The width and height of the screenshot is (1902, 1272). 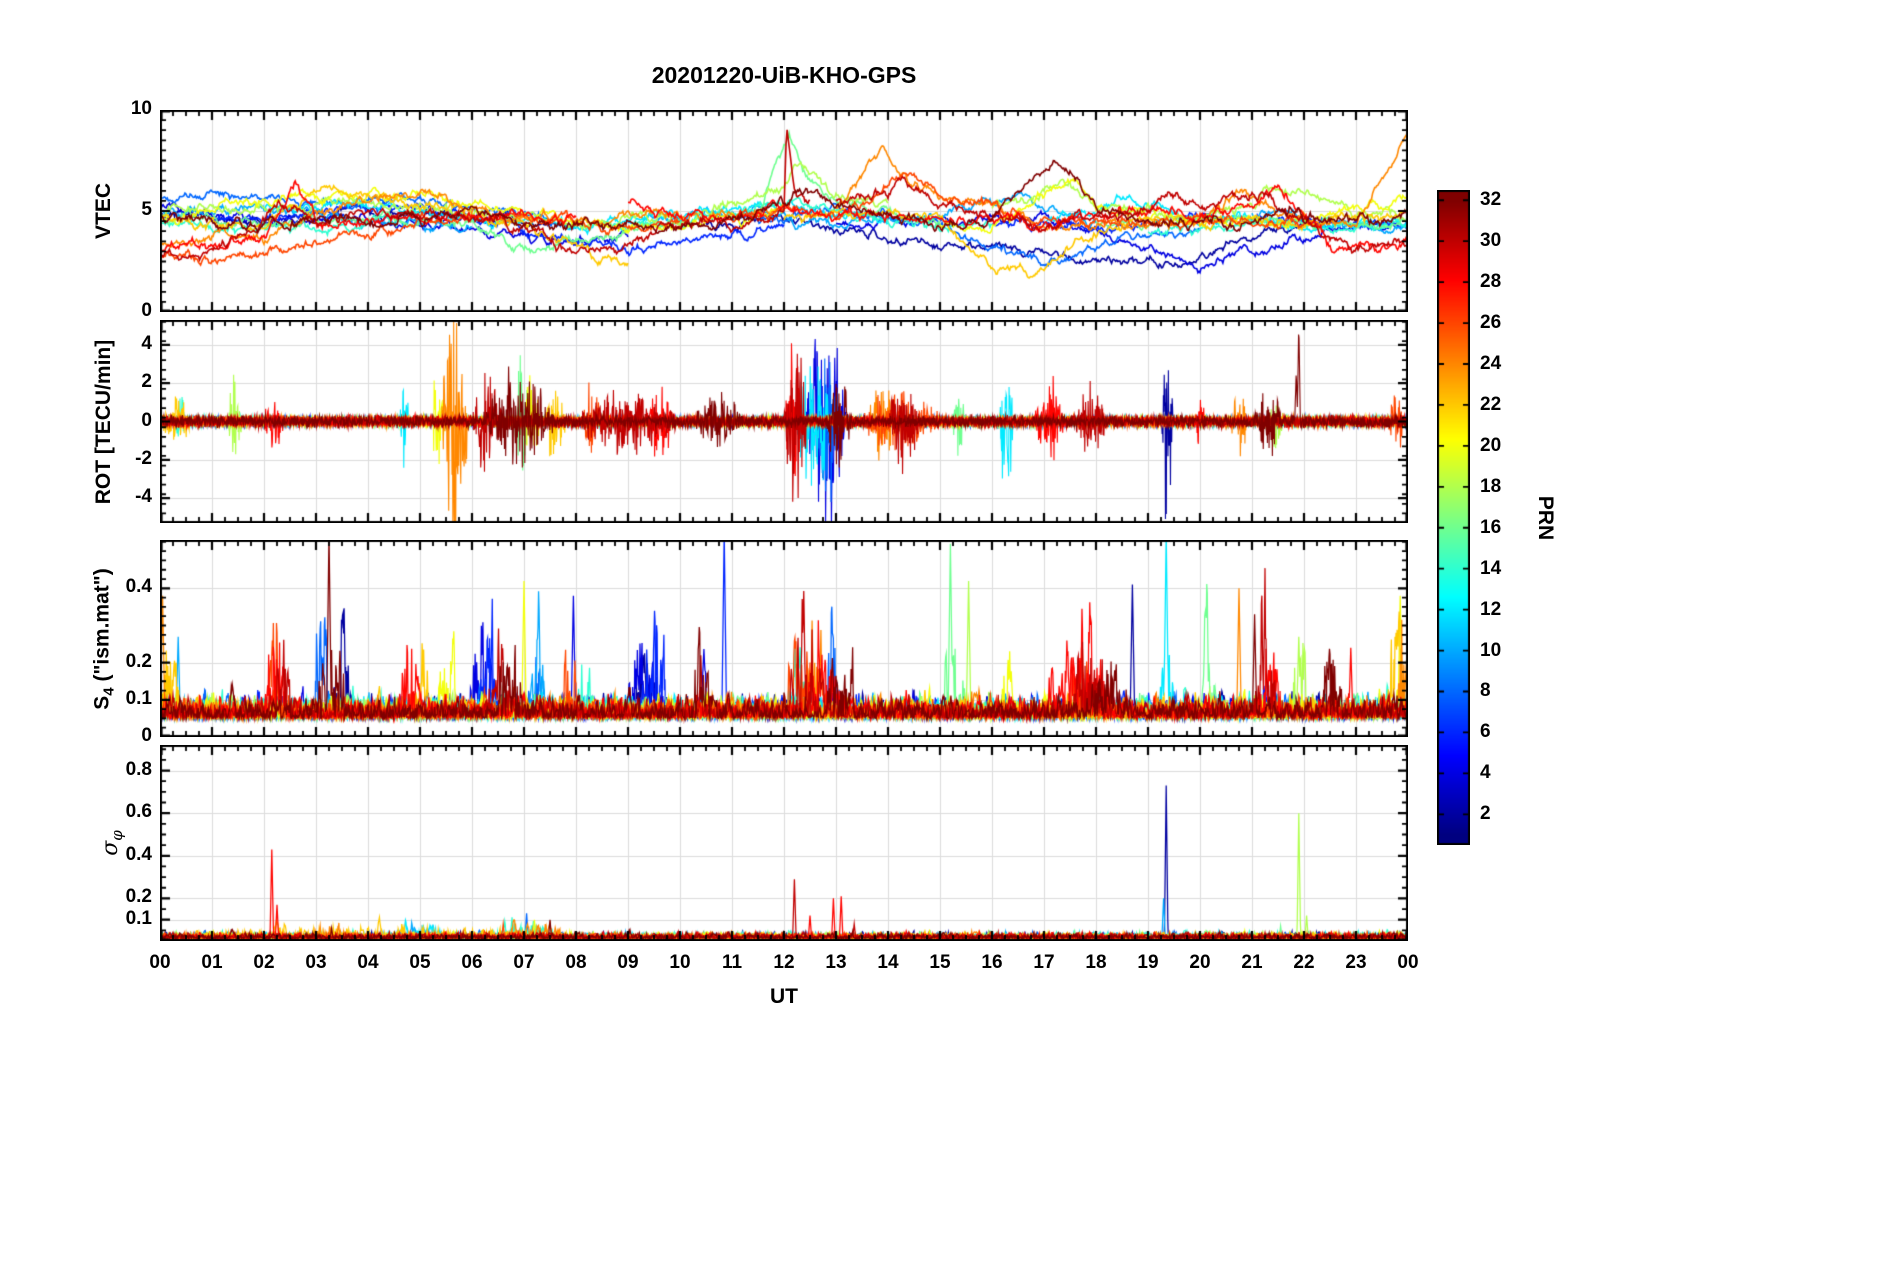 I want to click on ytick-sigma-0.1: 0.1, so click(x=138, y=918).